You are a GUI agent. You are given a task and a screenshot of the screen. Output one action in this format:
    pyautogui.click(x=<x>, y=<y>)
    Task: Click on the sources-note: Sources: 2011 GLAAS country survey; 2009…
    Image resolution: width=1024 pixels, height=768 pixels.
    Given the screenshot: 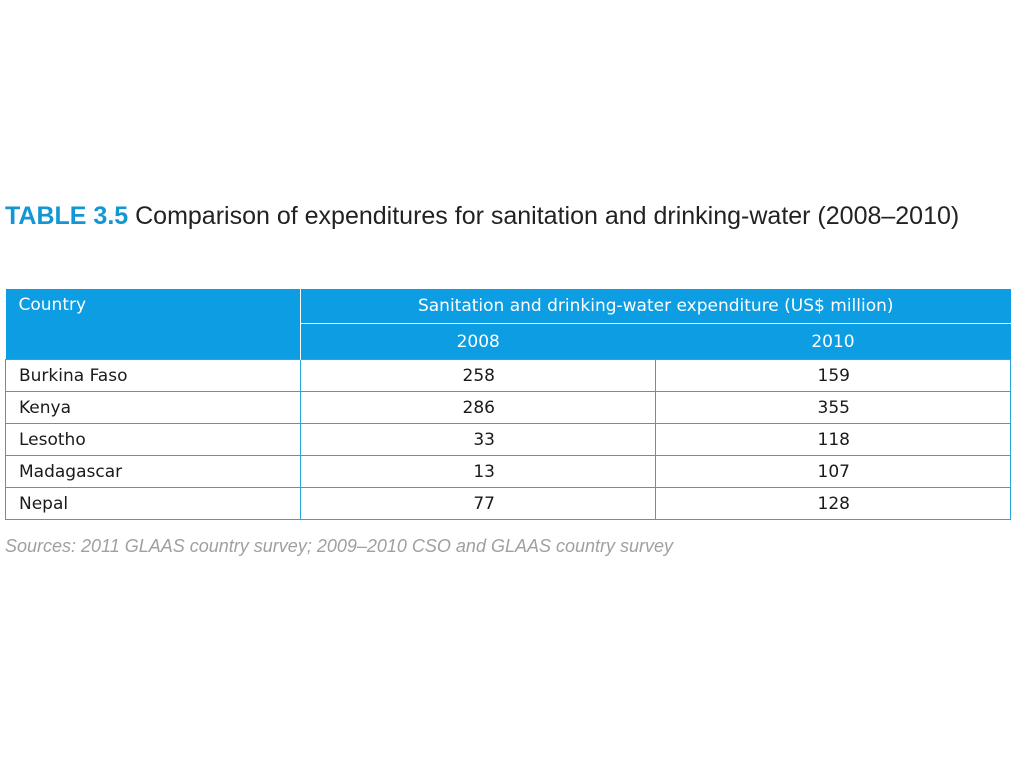 What is the action you would take?
    pyautogui.click(x=339, y=546)
    